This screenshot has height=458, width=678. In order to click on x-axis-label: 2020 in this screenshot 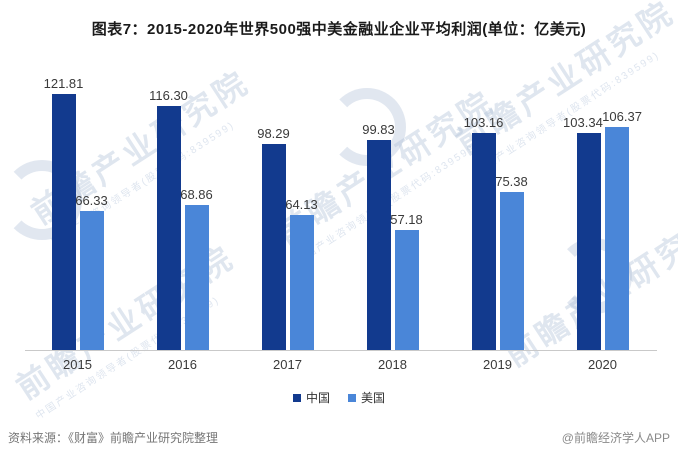, I will do `click(602, 364)`.